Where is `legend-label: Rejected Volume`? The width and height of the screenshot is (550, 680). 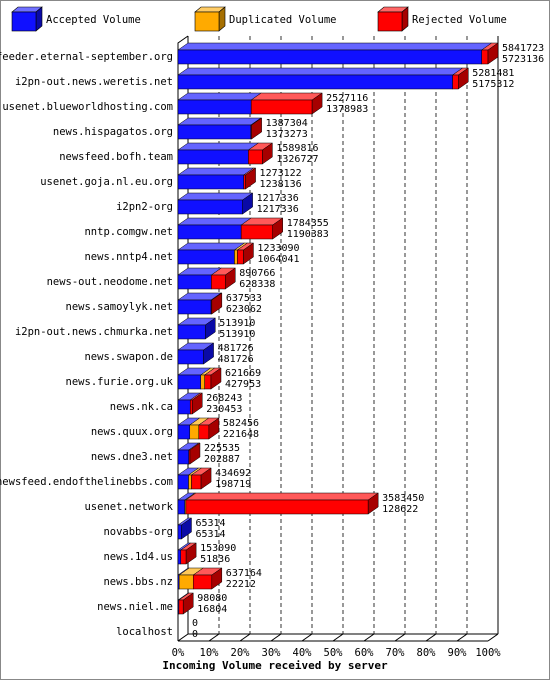
legend-label: Rejected Volume is located at coordinates (459, 20).